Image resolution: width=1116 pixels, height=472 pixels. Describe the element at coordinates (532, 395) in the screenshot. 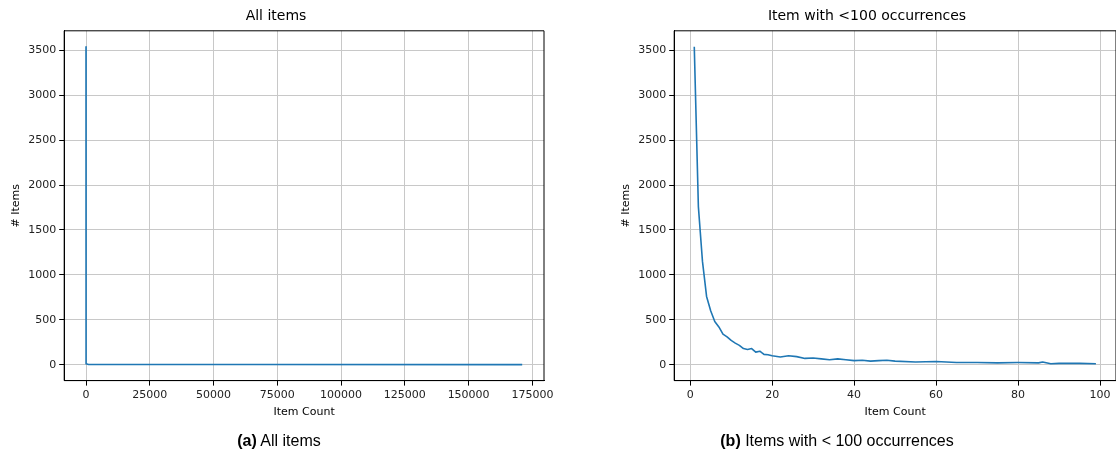

I see `x-tick-label: 175000` at that location.